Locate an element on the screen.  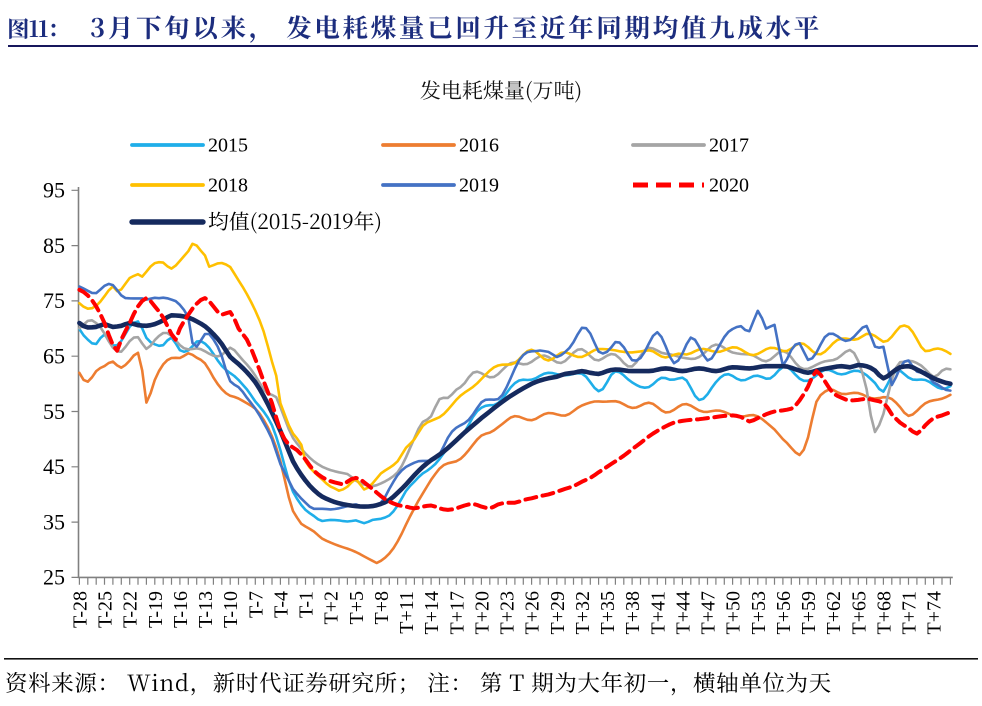
svg-text: 25 is located at coordinates (54, 577).